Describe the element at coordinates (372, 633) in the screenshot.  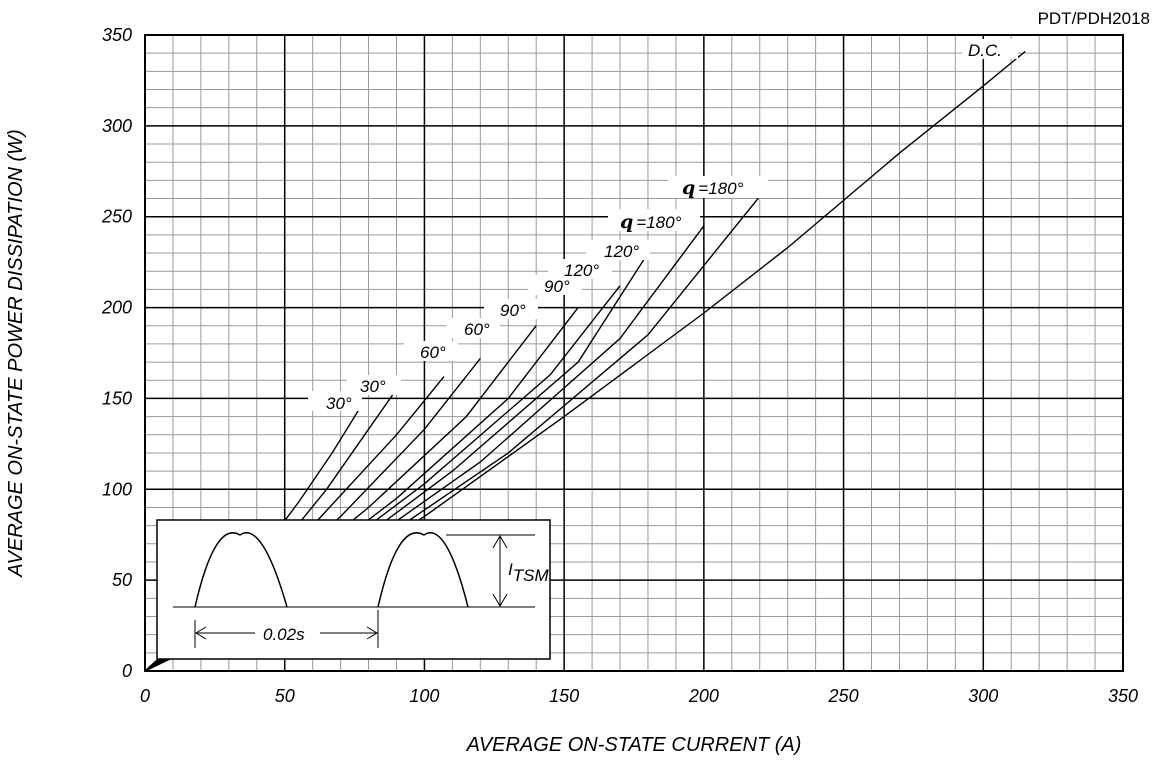
I see `period-arrow-right` at that location.